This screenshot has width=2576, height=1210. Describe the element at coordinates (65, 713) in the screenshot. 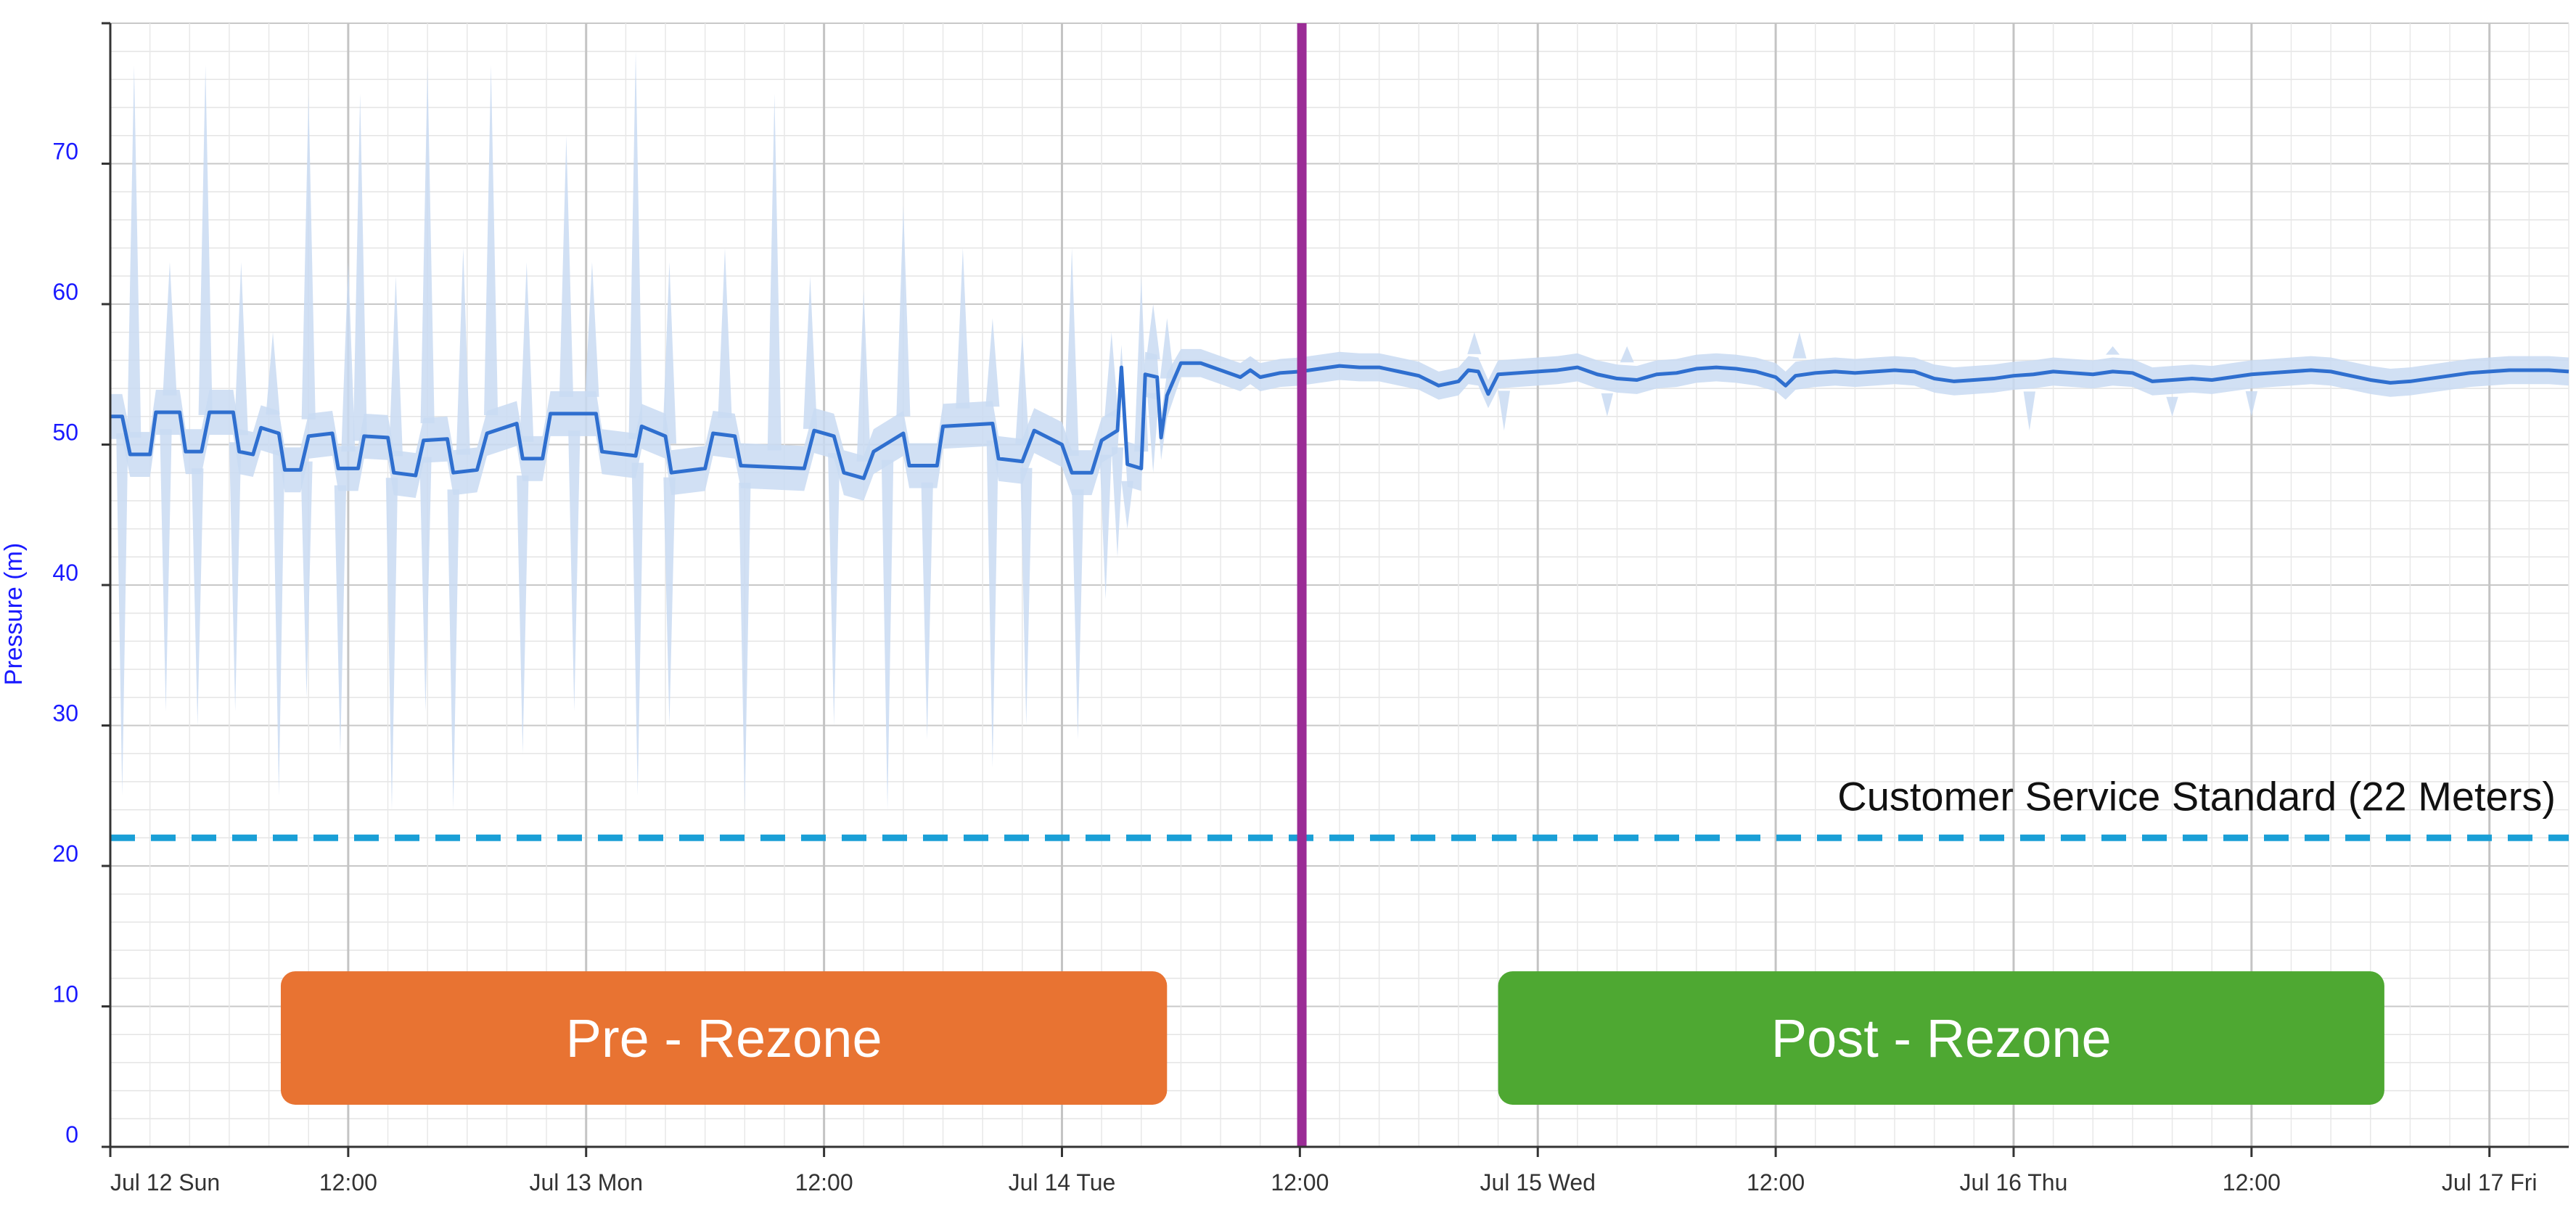

I see `y-tick-label: 30` at that location.